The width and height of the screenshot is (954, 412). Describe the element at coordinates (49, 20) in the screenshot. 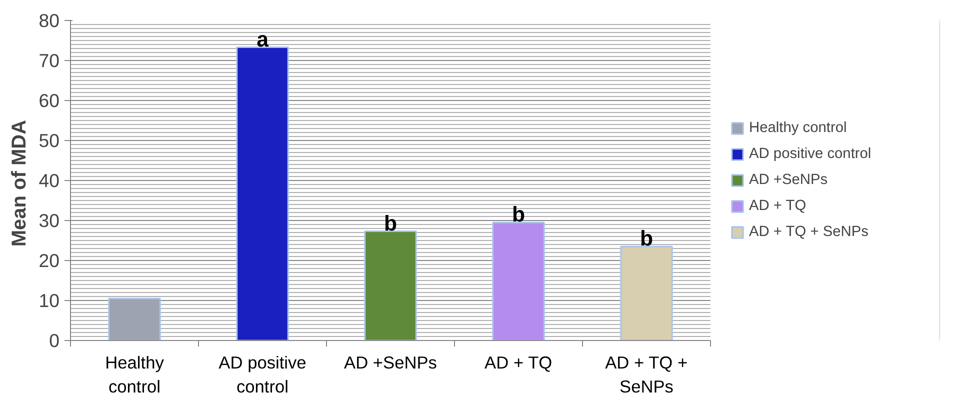

I see `y-tick-label: 80` at that location.